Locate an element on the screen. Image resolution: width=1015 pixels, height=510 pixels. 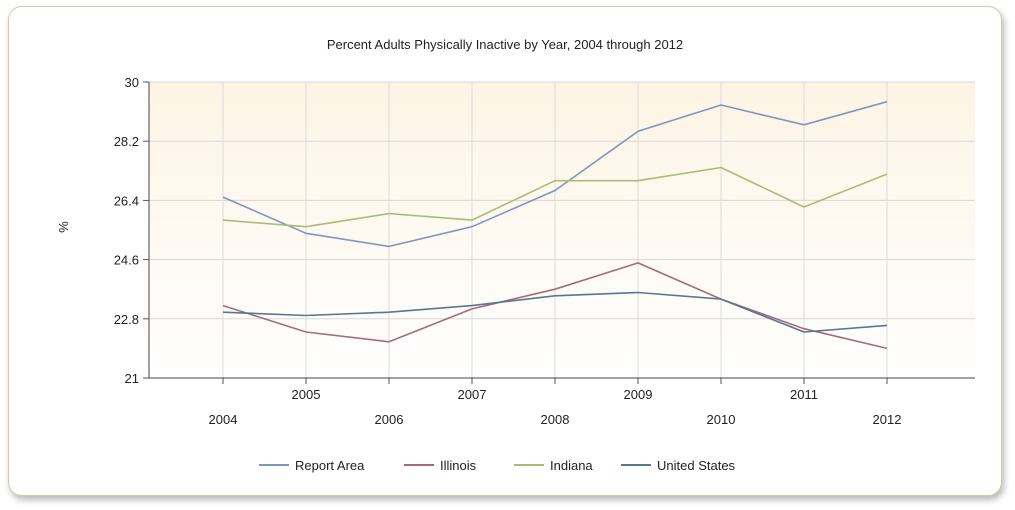
series-line-illinois is located at coordinates (555, 306).